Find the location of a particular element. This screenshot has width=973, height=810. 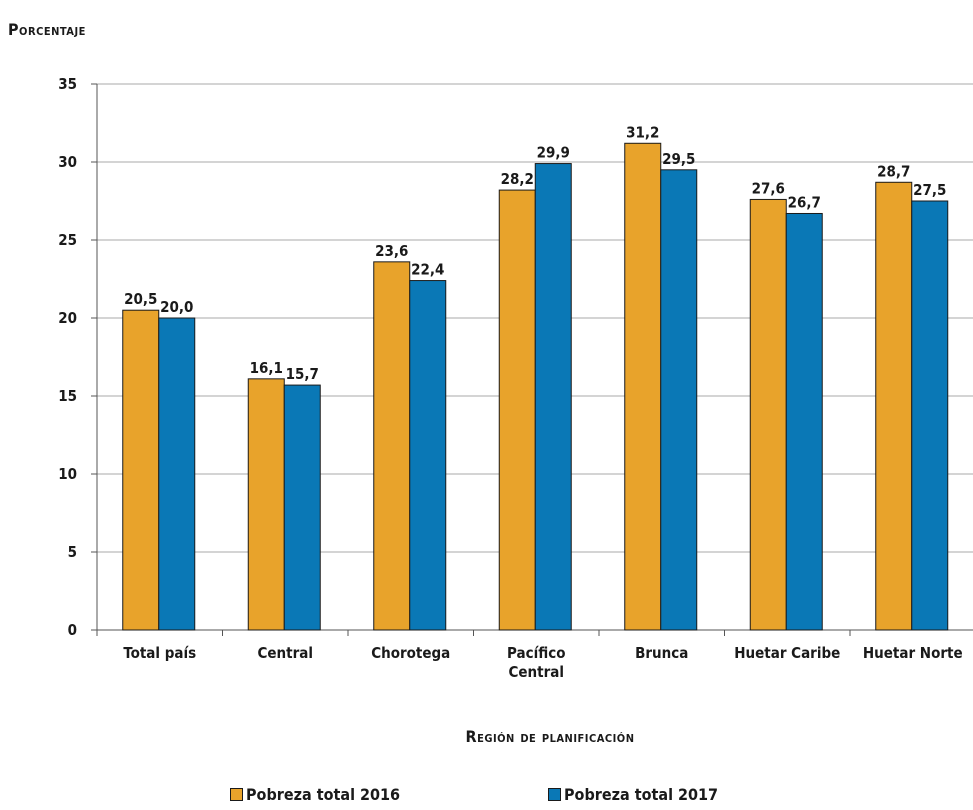

legend-item-2016: Pobreza total 2016 is located at coordinates (315, 794).